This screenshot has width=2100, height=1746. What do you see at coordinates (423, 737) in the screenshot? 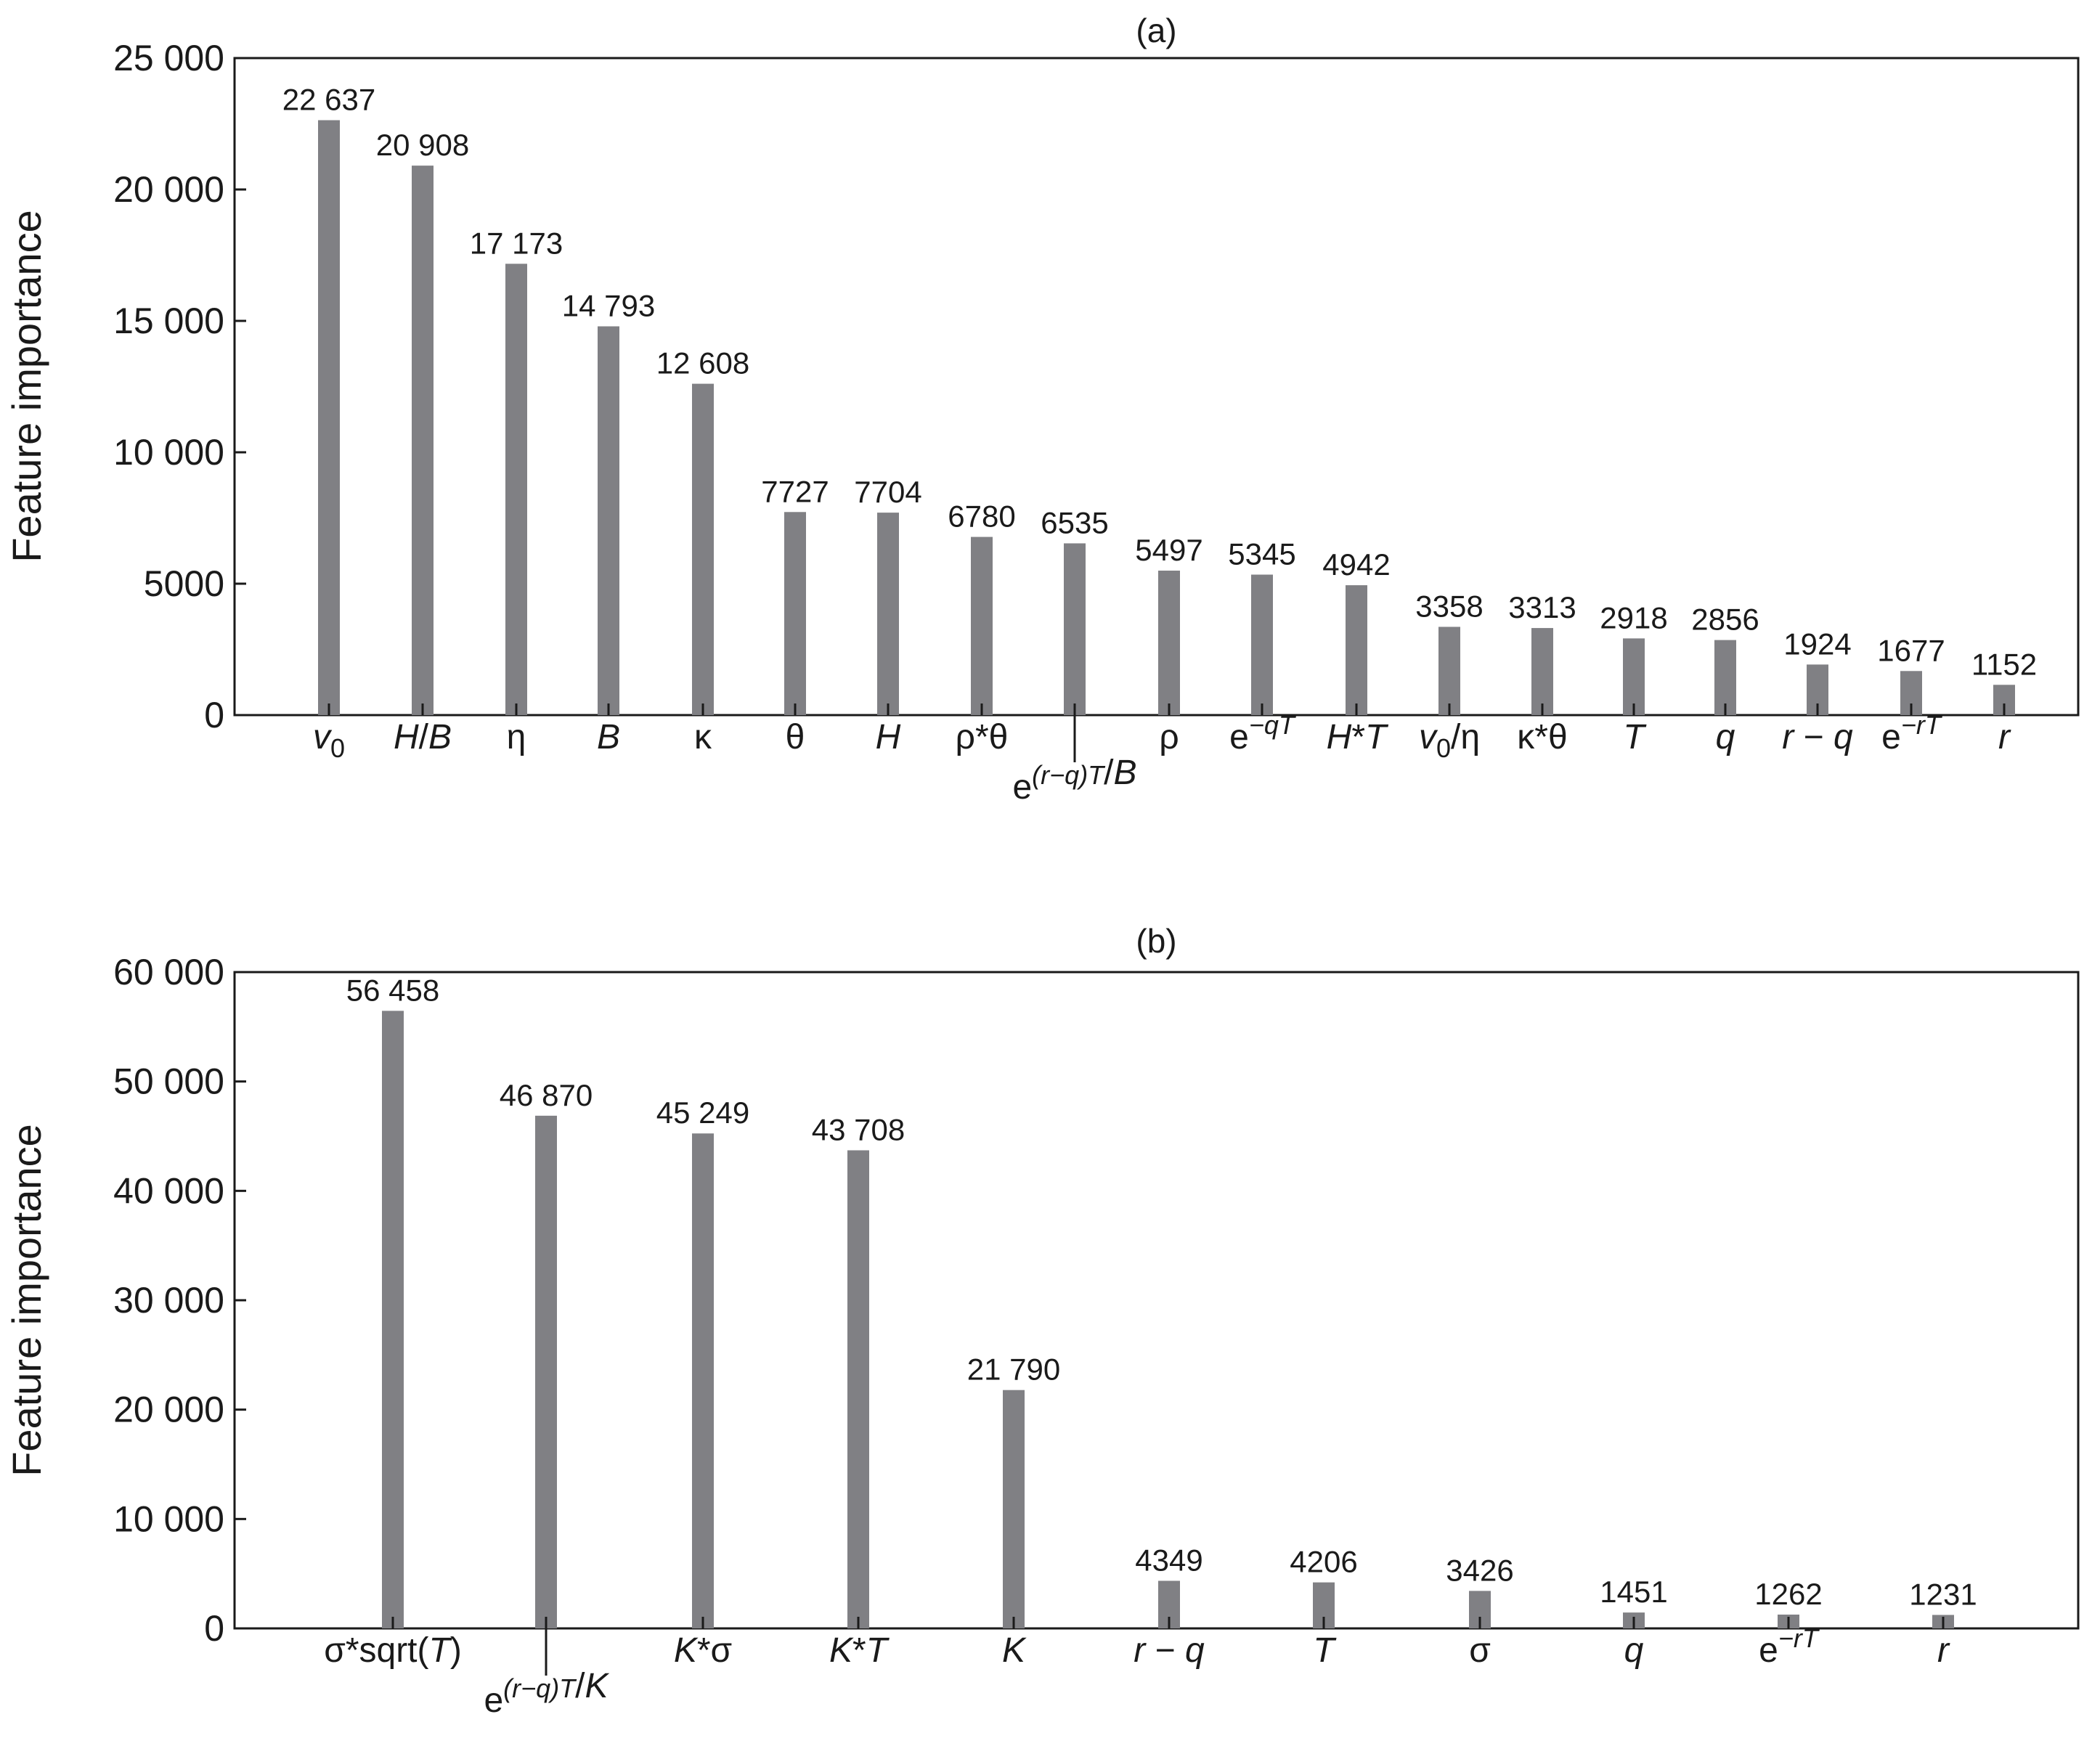
I see `category-label: H/B` at bounding box center [423, 737].